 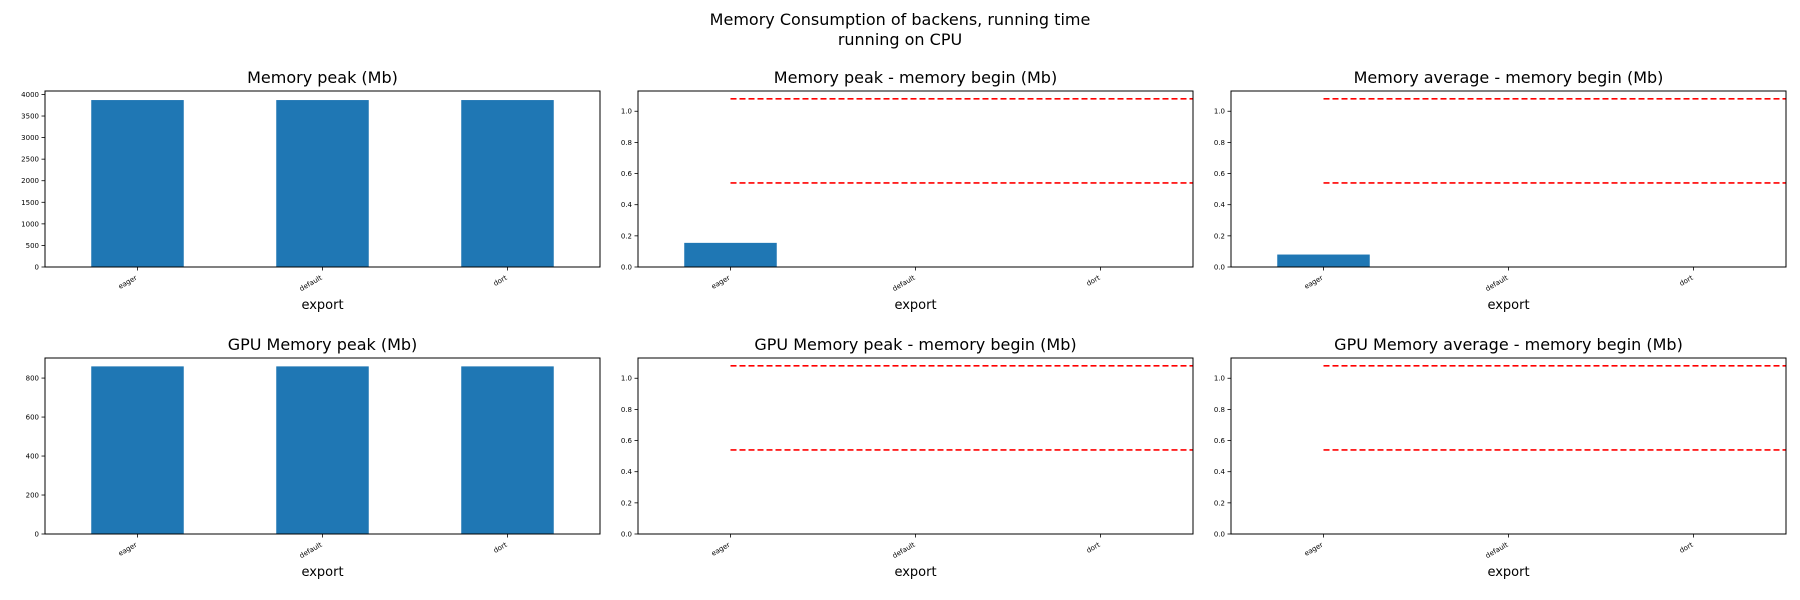 What do you see at coordinates (323, 344) in the screenshot?
I see `subplot-title: GPU Memory peak (Mb)` at bounding box center [323, 344].